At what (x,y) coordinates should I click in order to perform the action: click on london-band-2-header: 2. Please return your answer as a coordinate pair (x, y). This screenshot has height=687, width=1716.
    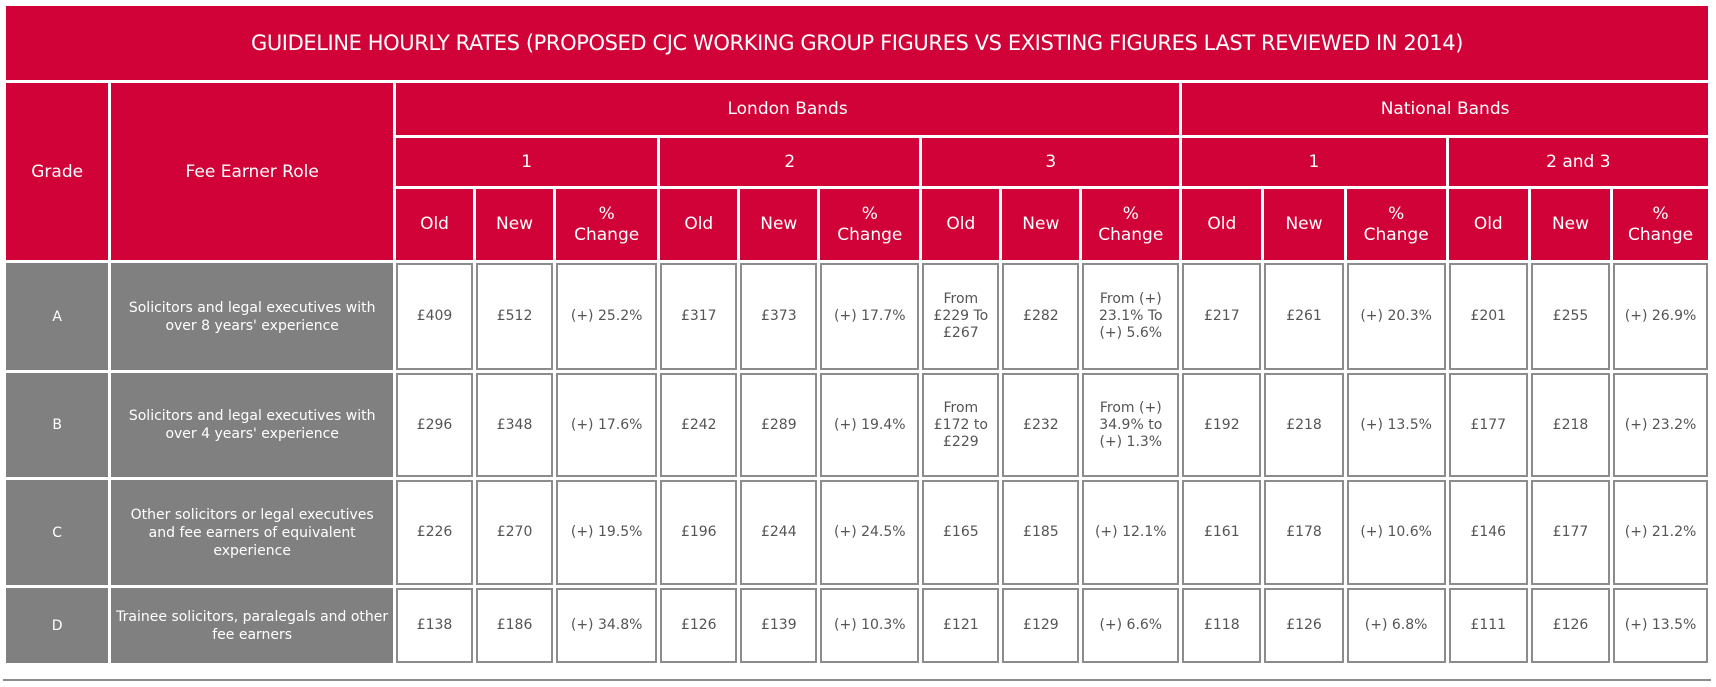
    Looking at the image, I should click on (790, 162).